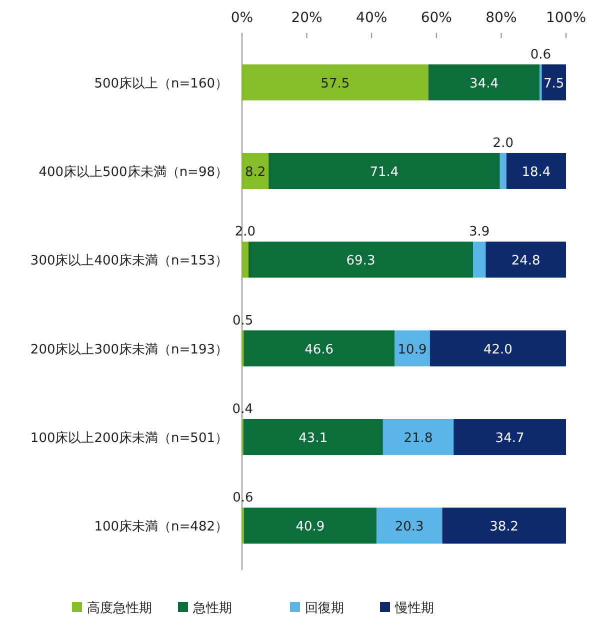 This screenshot has height=630, width=589. What do you see at coordinates (119, 608) in the screenshot?
I see `legend-label: 高度急性期` at bounding box center [119, 608].